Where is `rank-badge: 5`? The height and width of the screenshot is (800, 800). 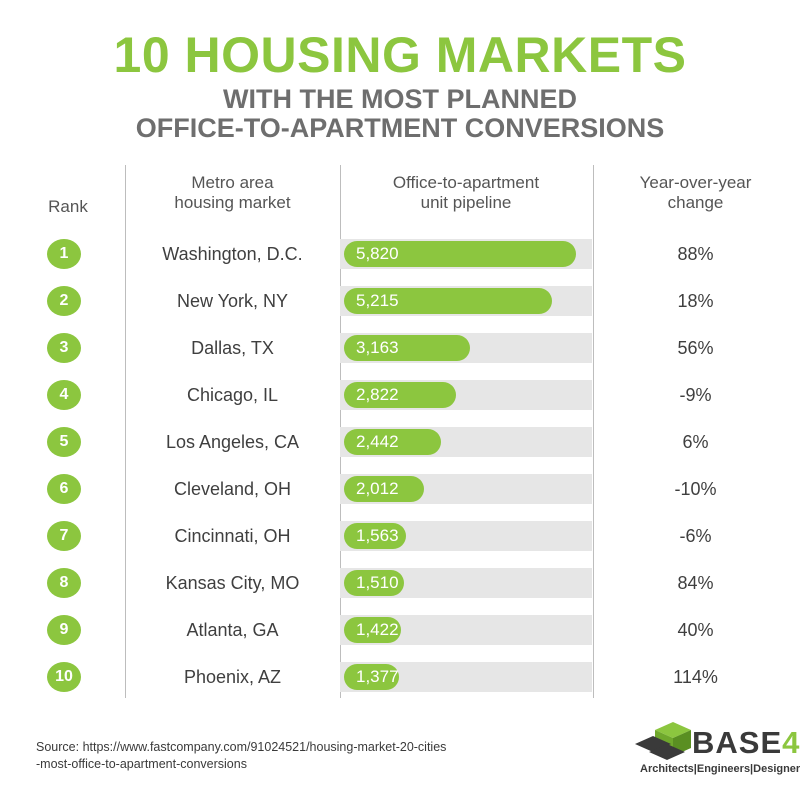 rank-badge: 5 is located at coordinates (64, 442).